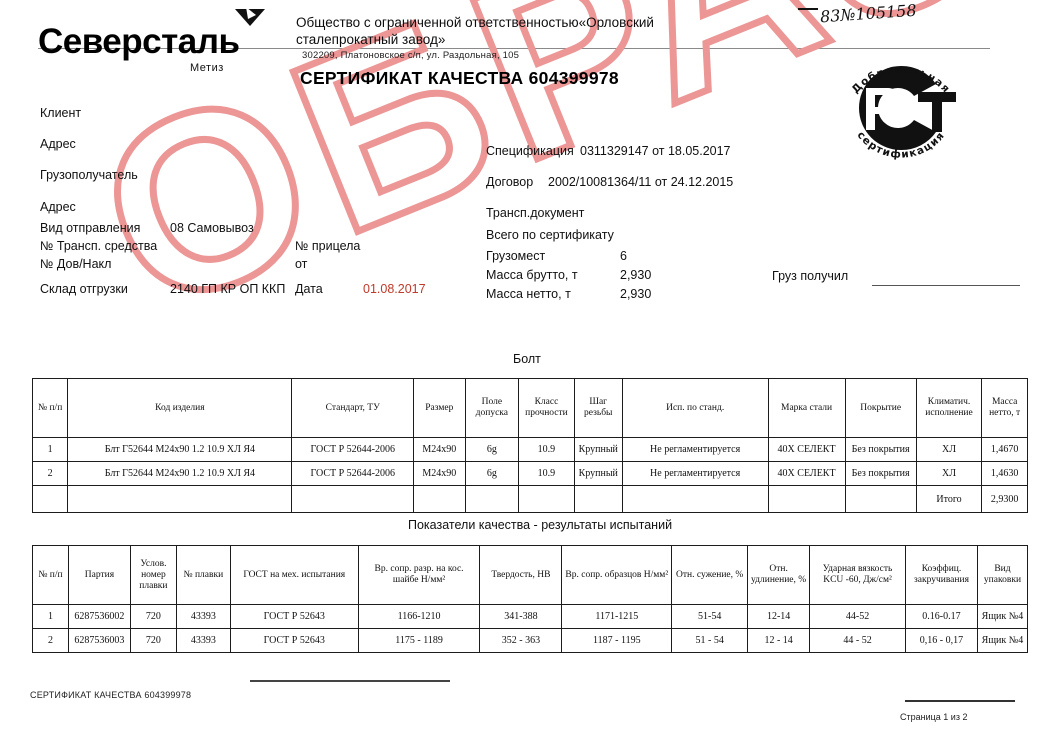 The width and height of the screenshot is (1060, 750). I want to click on th2-test-standard: ГОСТ на мех. испытания, so click(294, 575).